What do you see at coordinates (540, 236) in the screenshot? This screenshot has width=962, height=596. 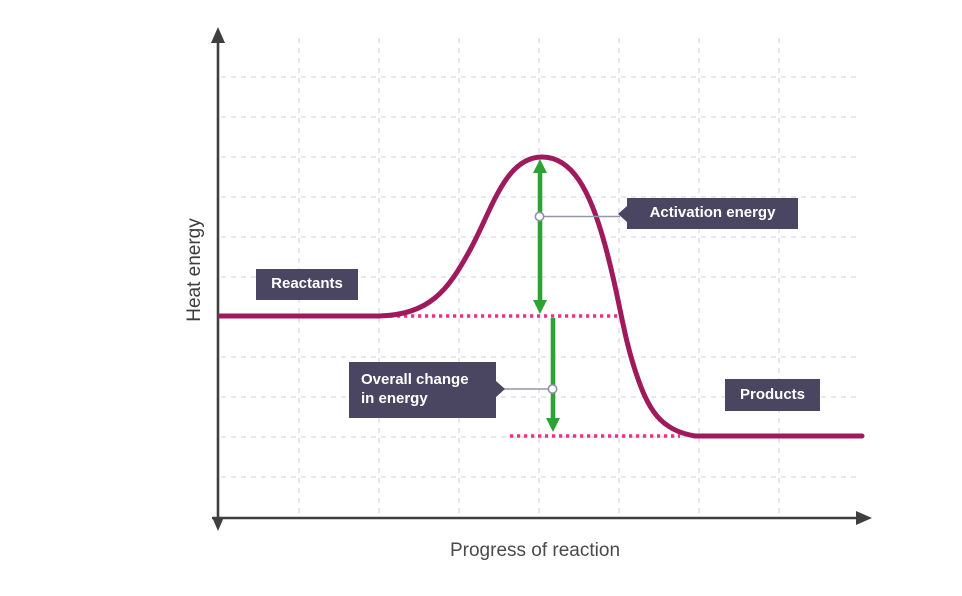 I see `activation-energy-arrow` at bounding box center [540, 236].